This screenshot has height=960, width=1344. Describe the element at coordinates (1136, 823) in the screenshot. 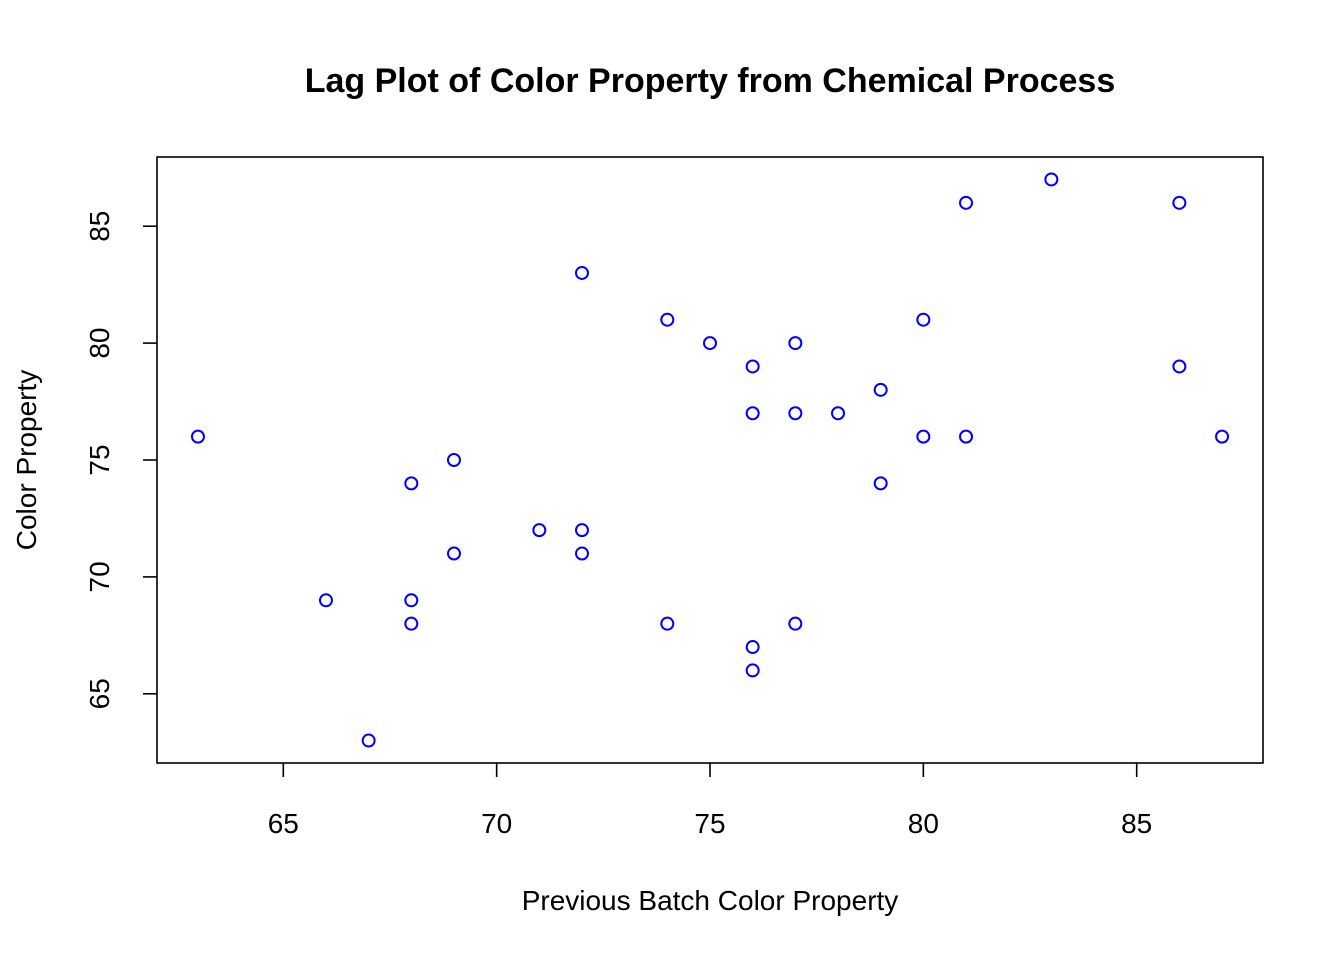

I see `x-tick-label: 85` at that location.